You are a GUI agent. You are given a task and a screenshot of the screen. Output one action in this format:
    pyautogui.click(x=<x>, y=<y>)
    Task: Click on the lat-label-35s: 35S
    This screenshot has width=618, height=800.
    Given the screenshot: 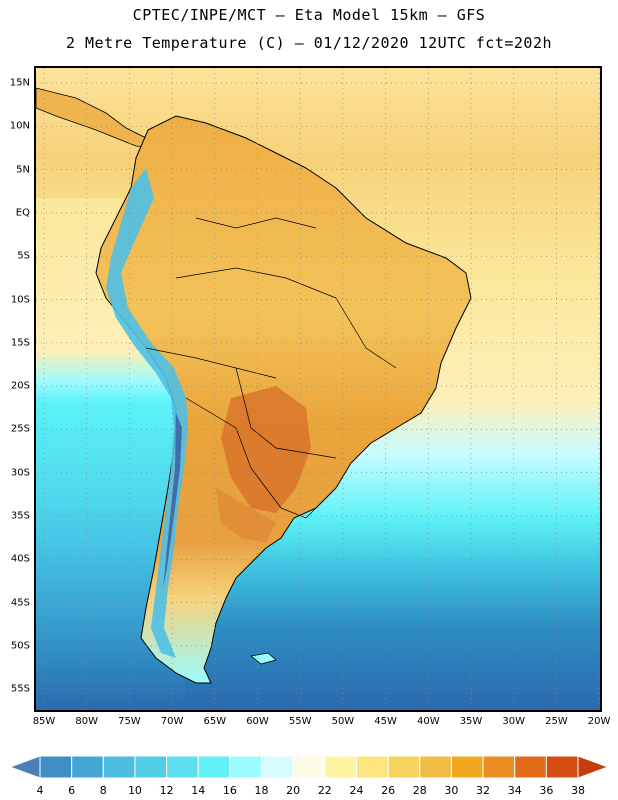 What is the action you would take?
    pyautogui.click(x=20, y=516)
    